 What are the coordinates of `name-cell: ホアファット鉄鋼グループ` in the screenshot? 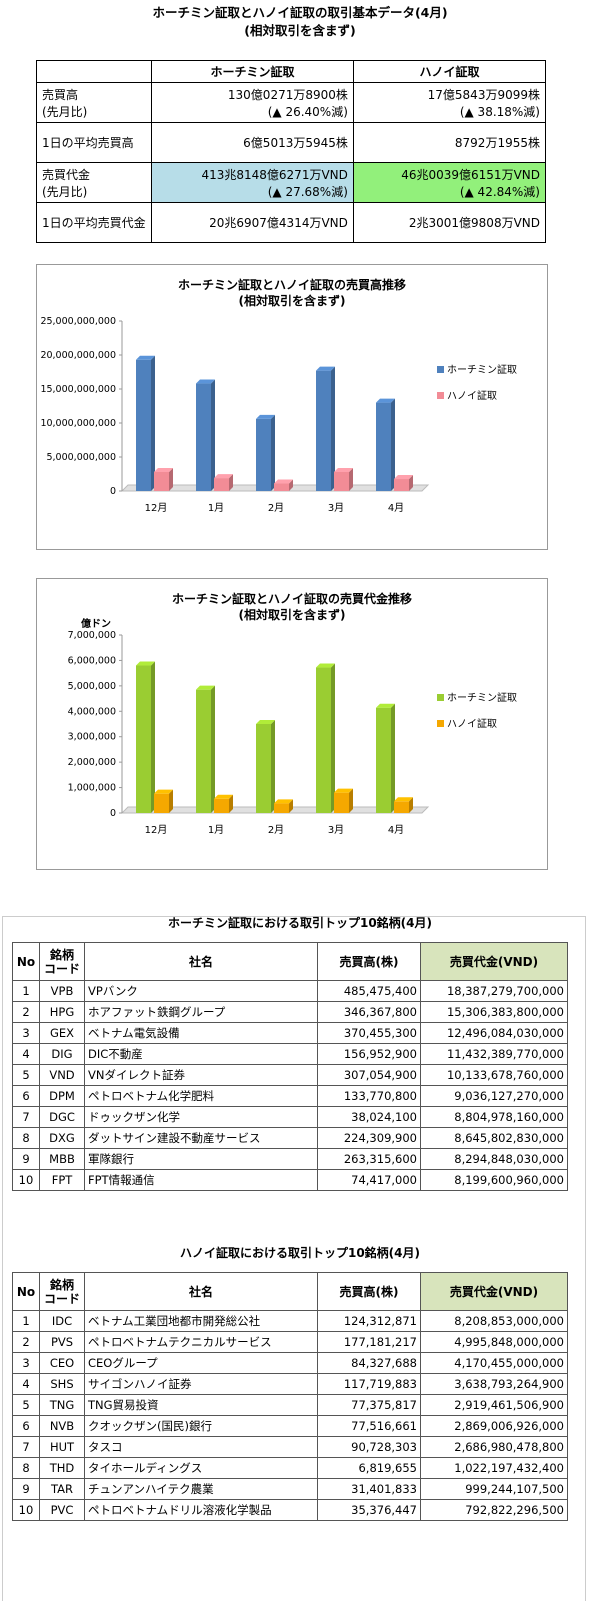 It's located at (201, 1012).